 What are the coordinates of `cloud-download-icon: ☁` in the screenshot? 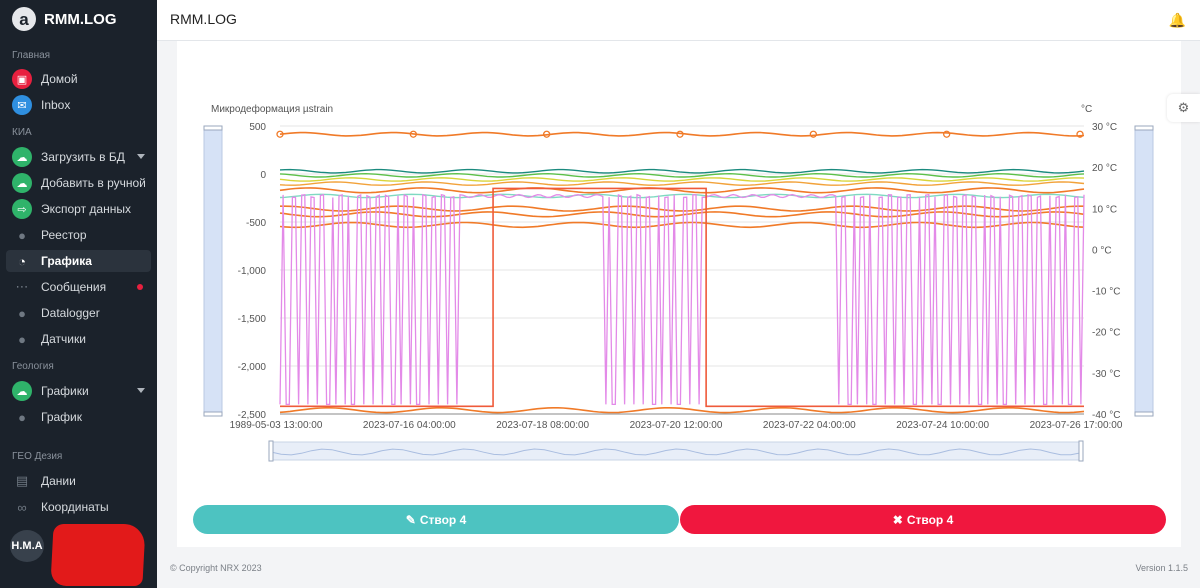 It's located at (22, 183).